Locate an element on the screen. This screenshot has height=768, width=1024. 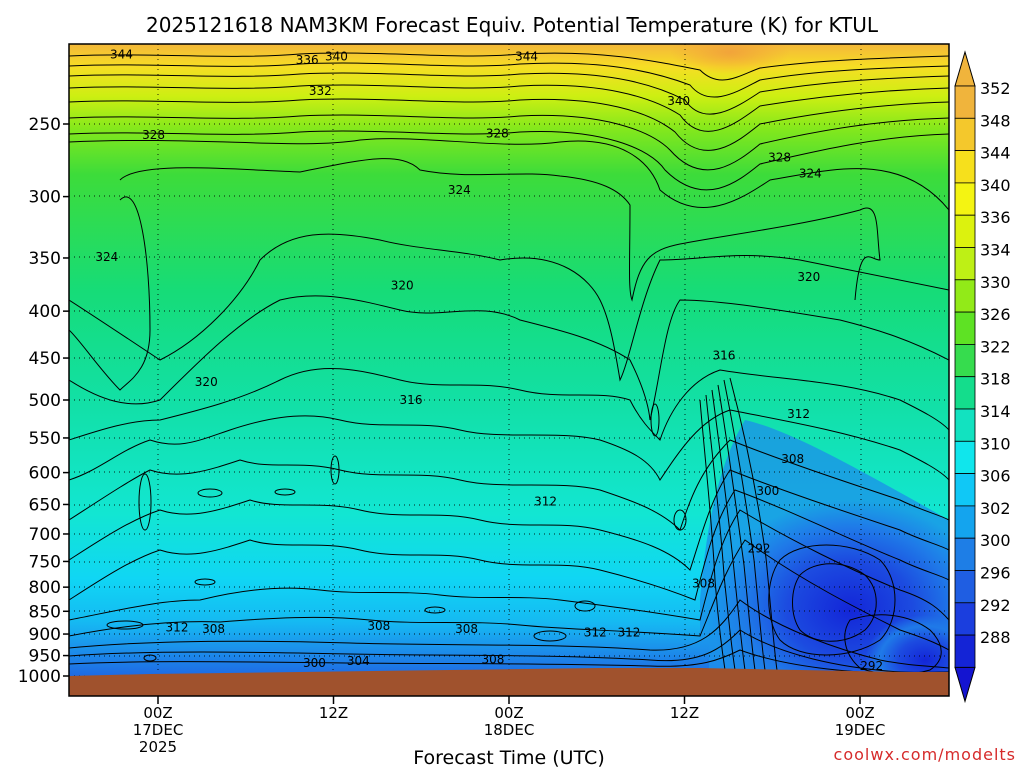
y-tick-label: 800 is located at coordinates (45, 588).